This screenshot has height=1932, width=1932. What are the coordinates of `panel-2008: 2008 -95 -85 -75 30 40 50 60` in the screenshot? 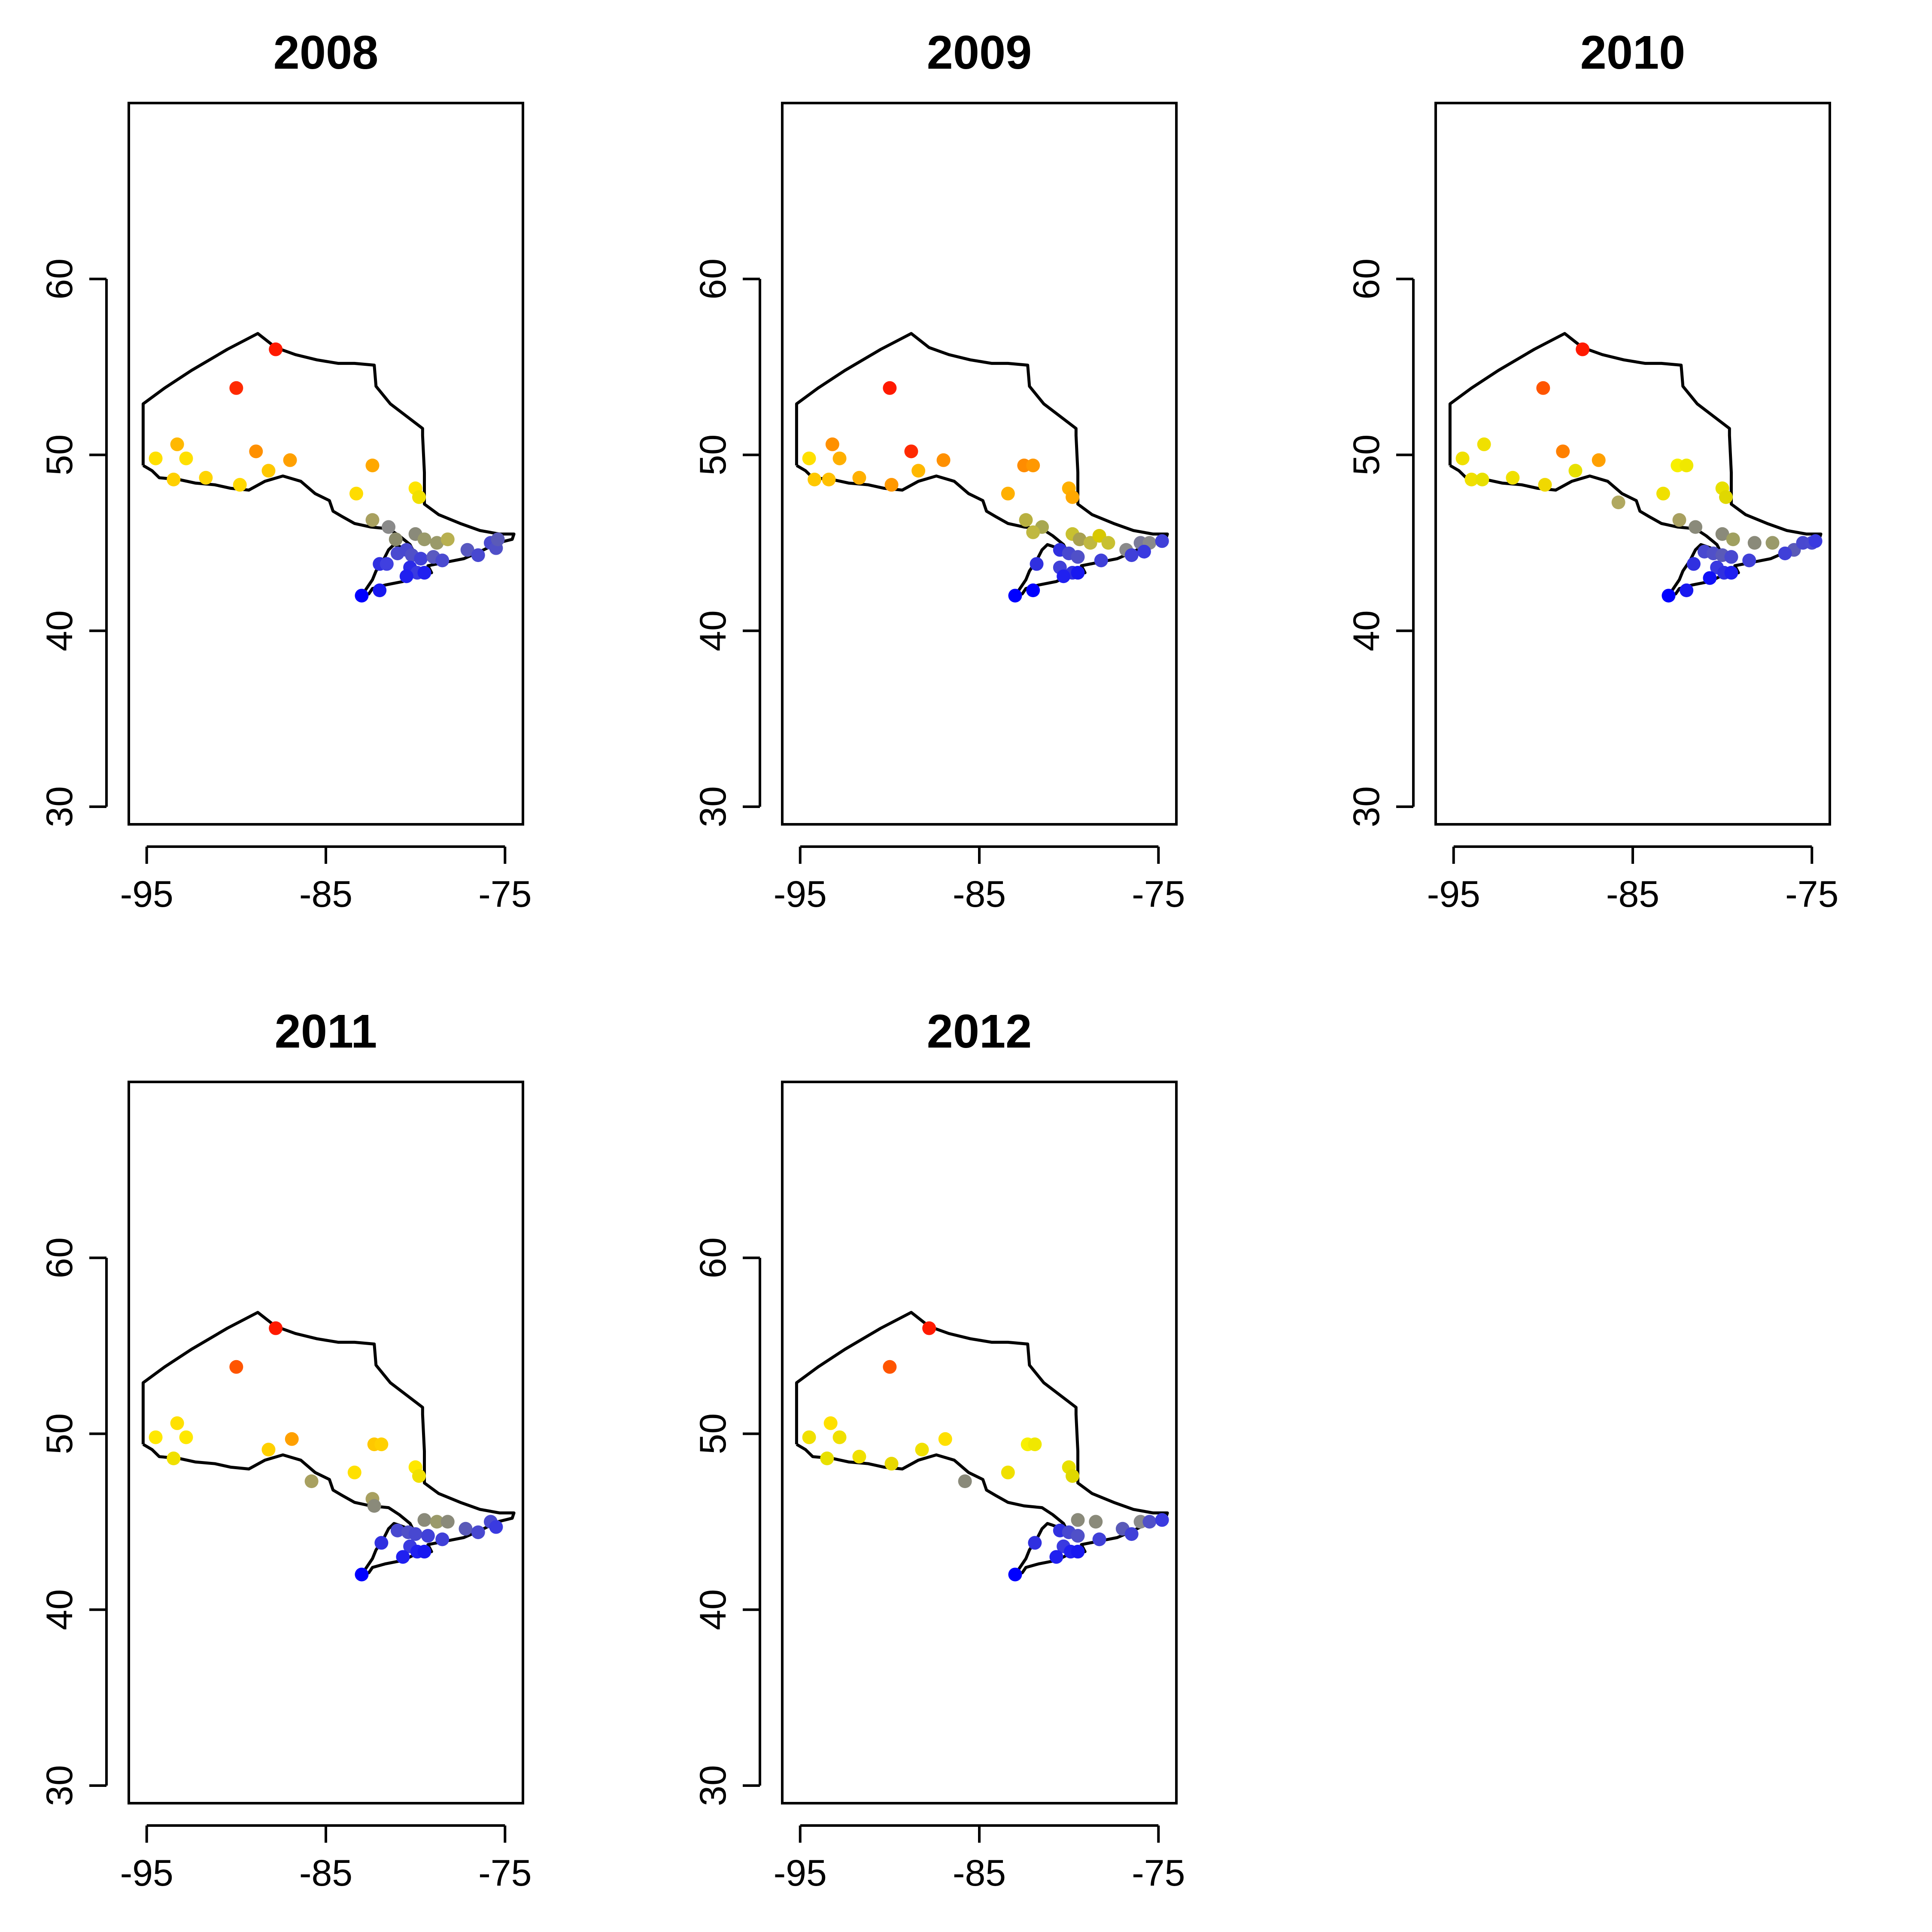 It's located at (285, 470).